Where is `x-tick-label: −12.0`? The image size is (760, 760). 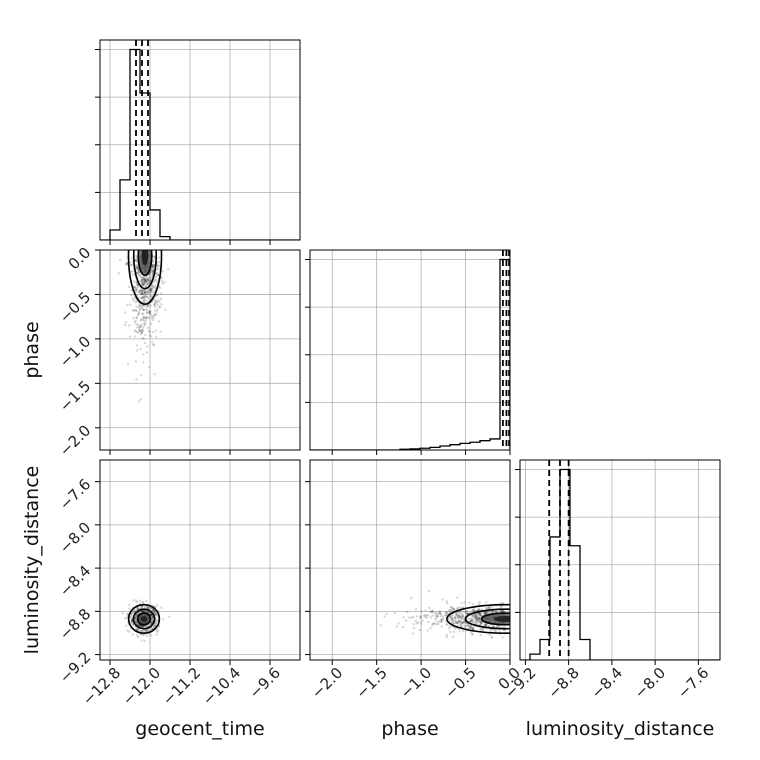
x-tick-label: −12.0 is located at coordinates (141, 686).